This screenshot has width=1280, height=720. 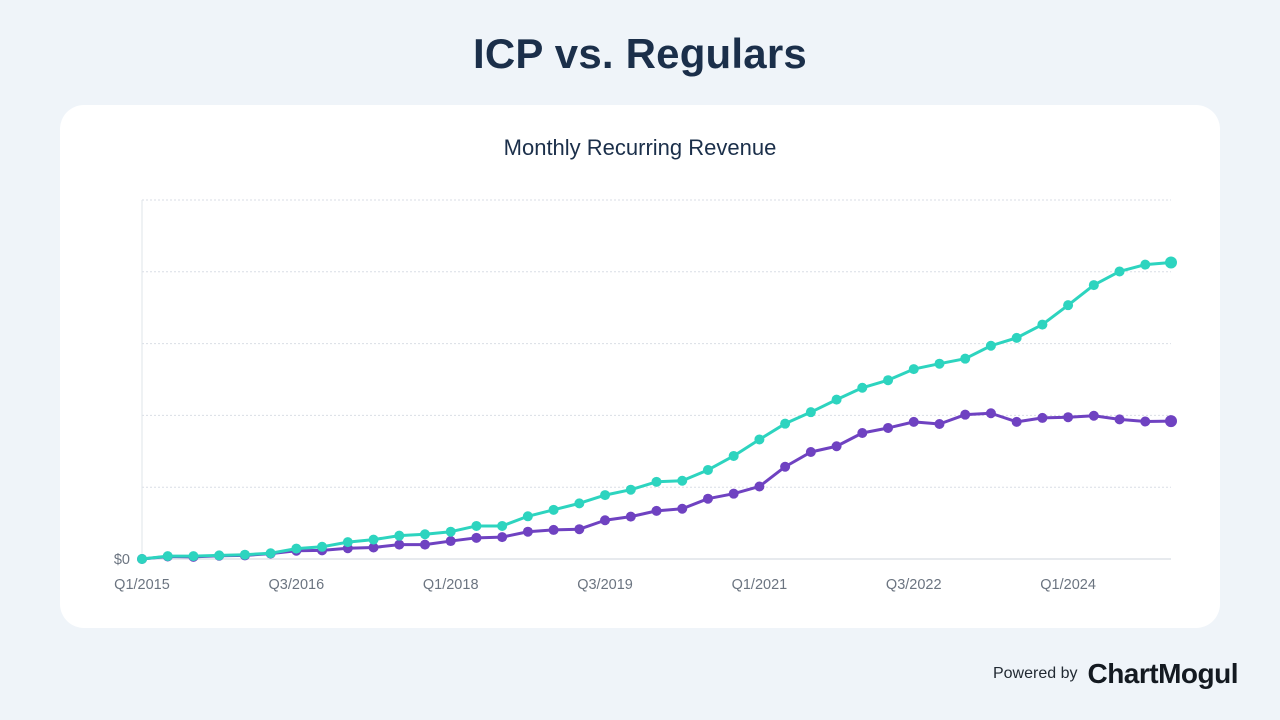 I want to click on footer: Powered by ChartMogul, so click(x=1115, y=674).